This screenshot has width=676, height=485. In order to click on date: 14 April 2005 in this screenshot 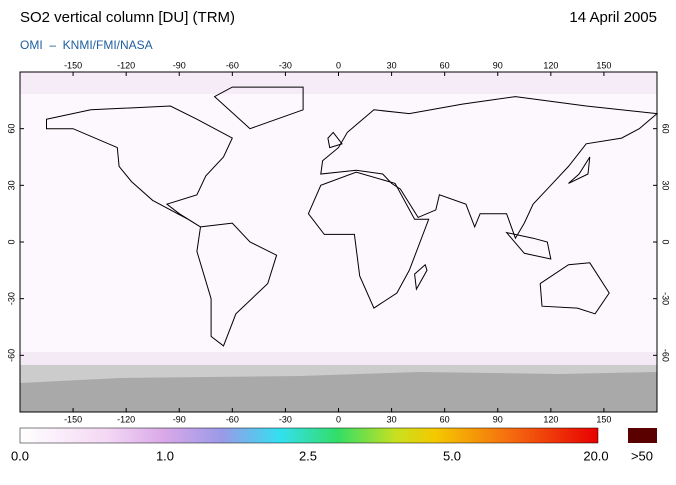, I will do `click(613, 17)`.